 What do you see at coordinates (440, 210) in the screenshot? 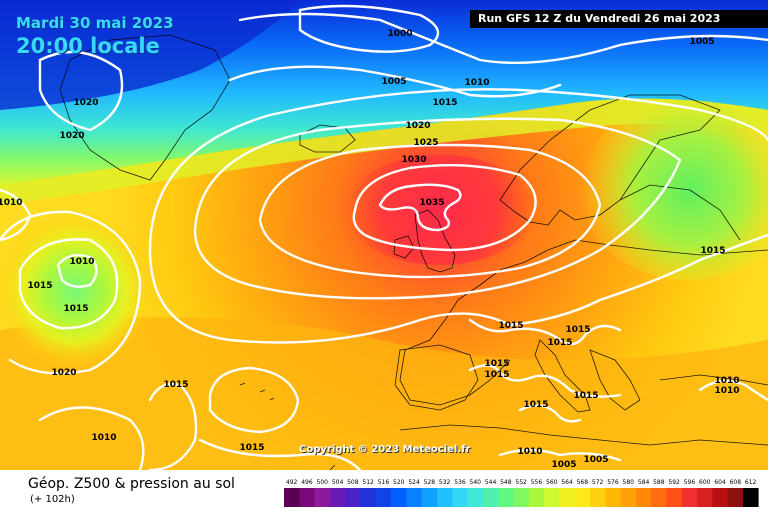
I see `z500-high-core` at bounding box center [440, 210].